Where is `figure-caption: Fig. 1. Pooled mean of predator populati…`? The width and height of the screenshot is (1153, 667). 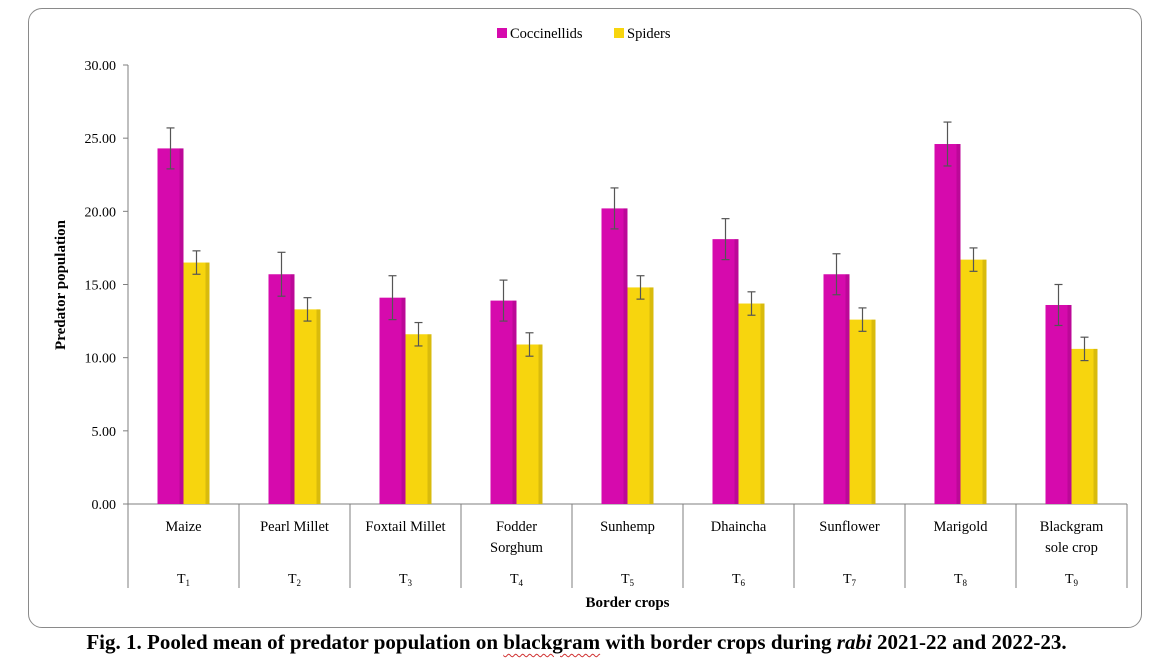
figure-caption: Fig. 1. Pooled mean of predator populati… is located at coordinates (576, 642).